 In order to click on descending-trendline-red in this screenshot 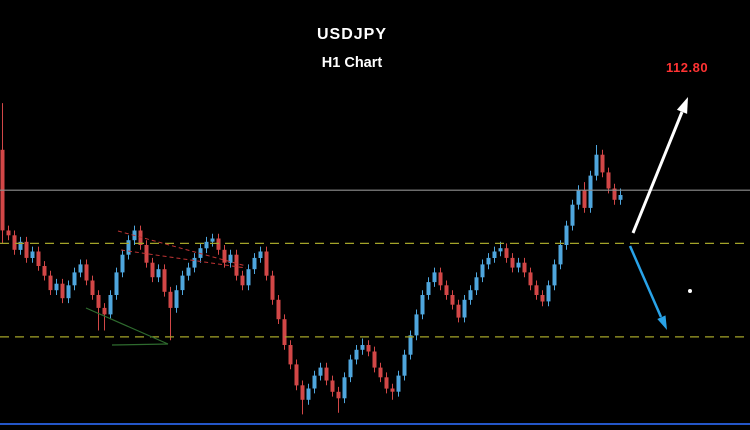, I will do `click(182, 249)`.